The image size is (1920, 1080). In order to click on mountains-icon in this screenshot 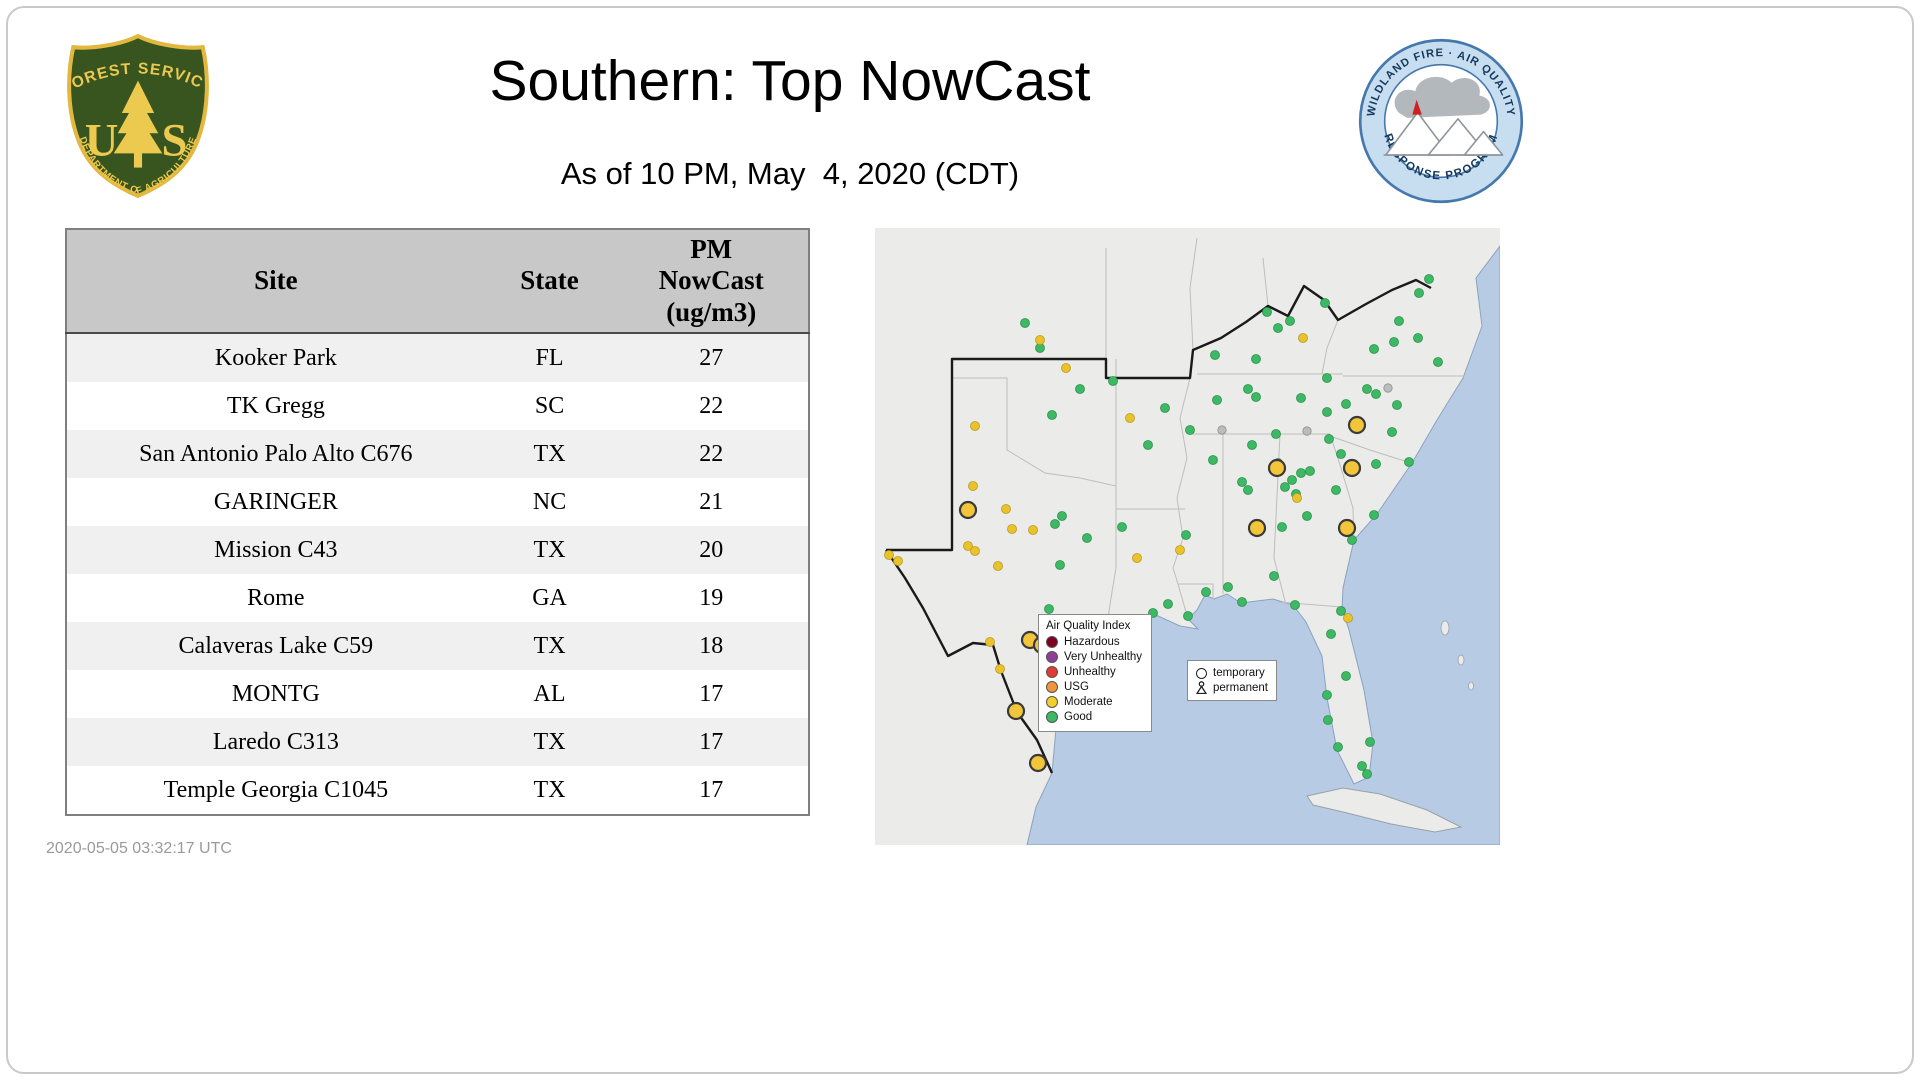, I will do `click(1443, 133)`.